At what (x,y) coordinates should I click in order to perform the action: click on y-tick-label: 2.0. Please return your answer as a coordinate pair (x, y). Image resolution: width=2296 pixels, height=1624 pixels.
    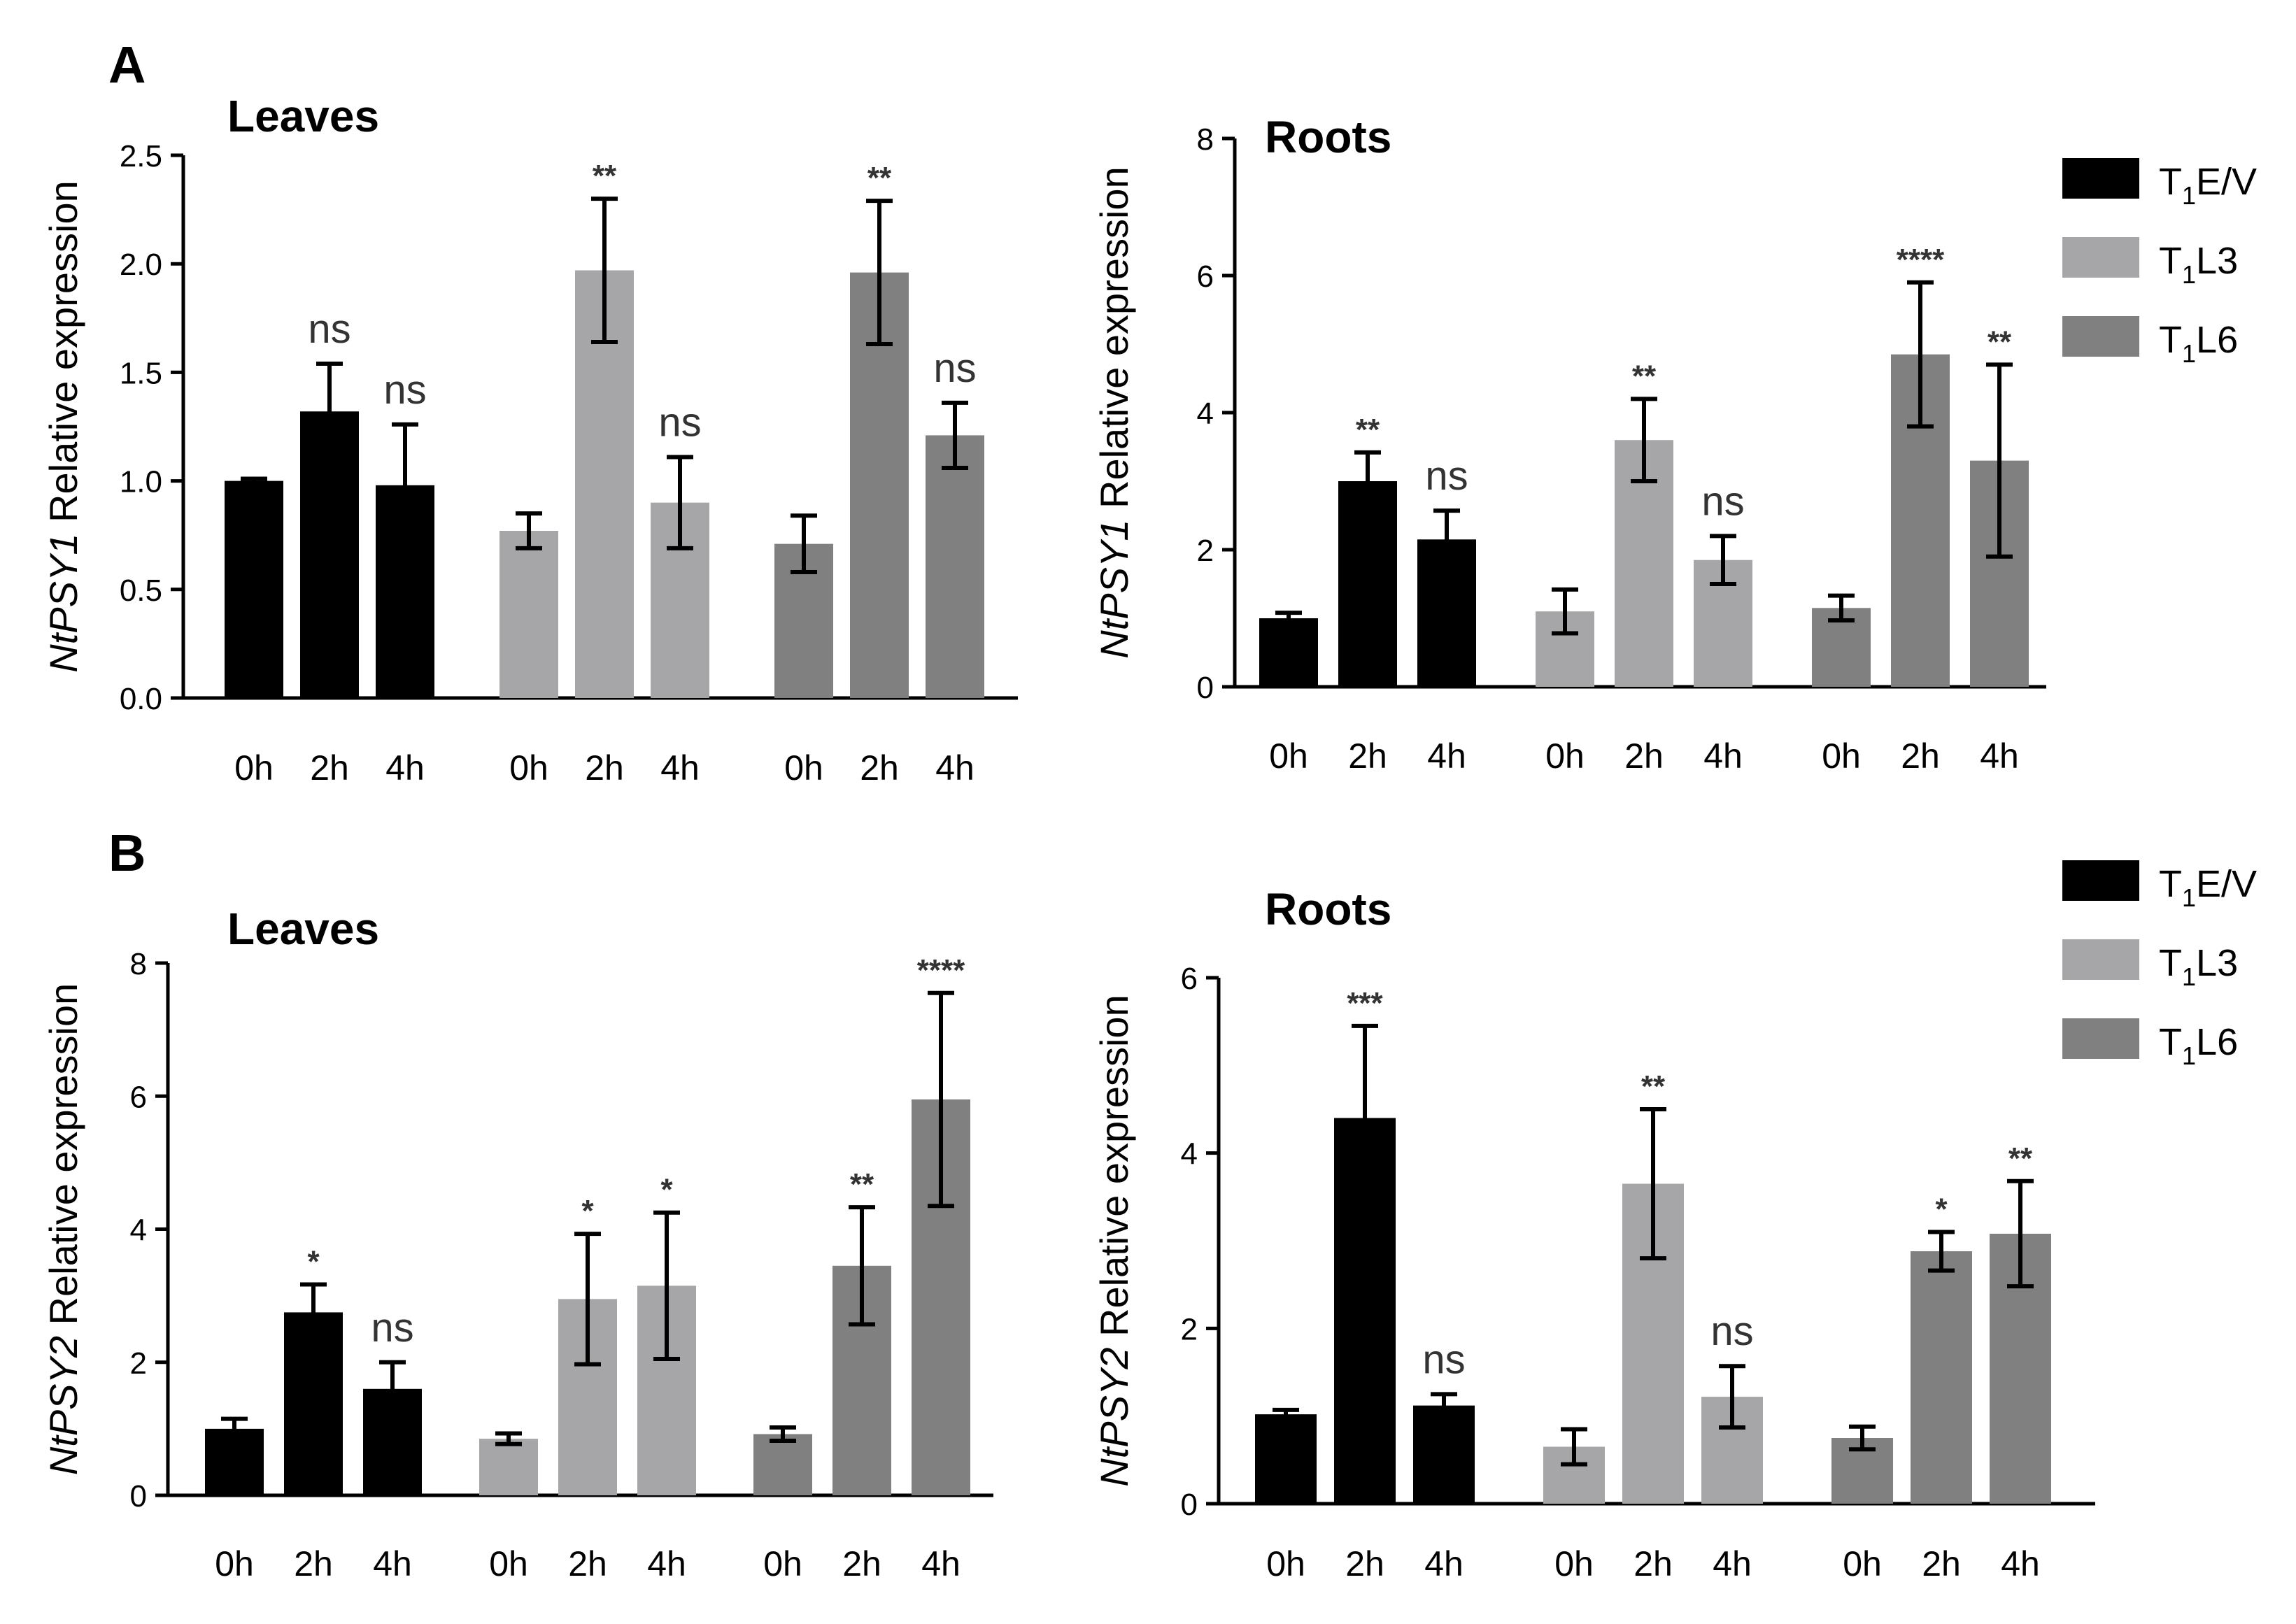
    Looking at the image, I should click on (141, 265).